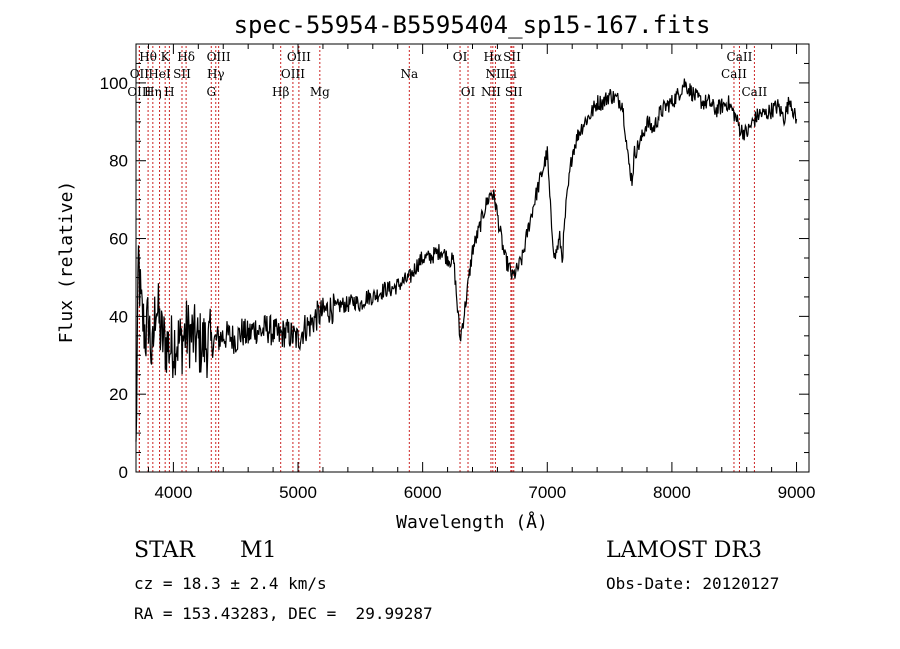 This screenshot has height=649, width=900. What do you see at coordinates (511, 74) in the screenshot?
I see `spectral-line-label: Li` at bounding box center [511, 74].